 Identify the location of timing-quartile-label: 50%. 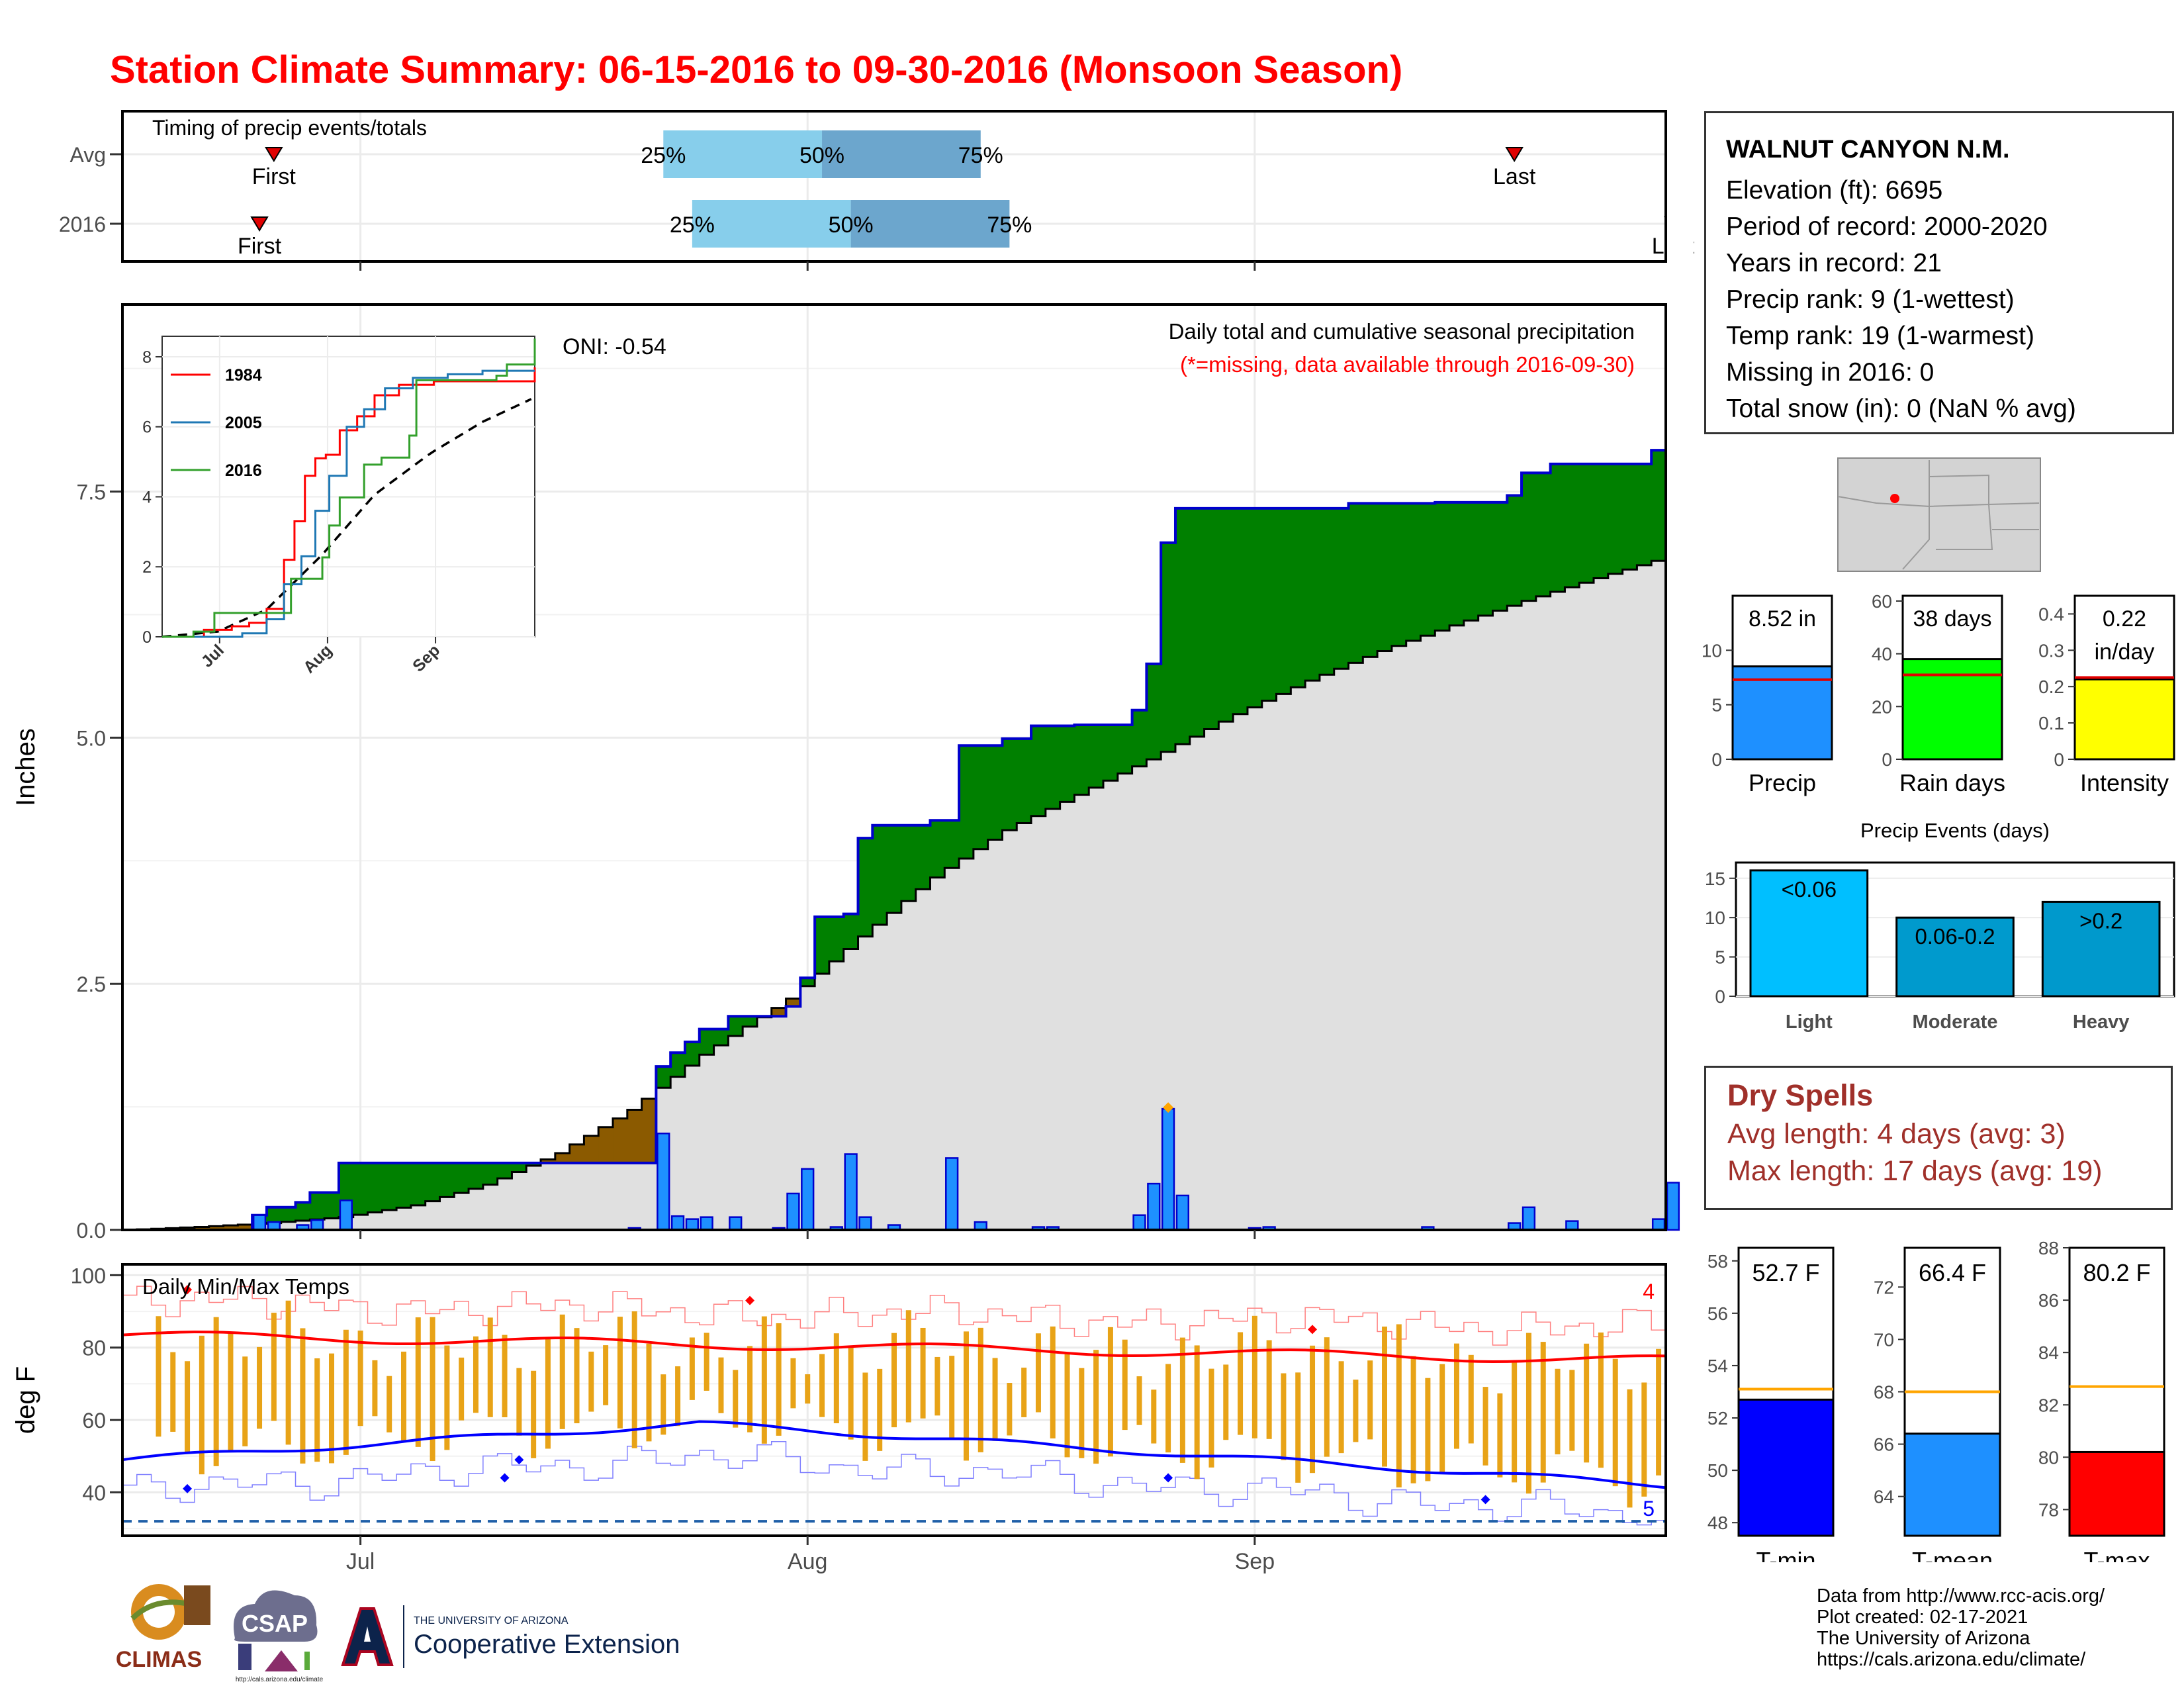
(822, 155).